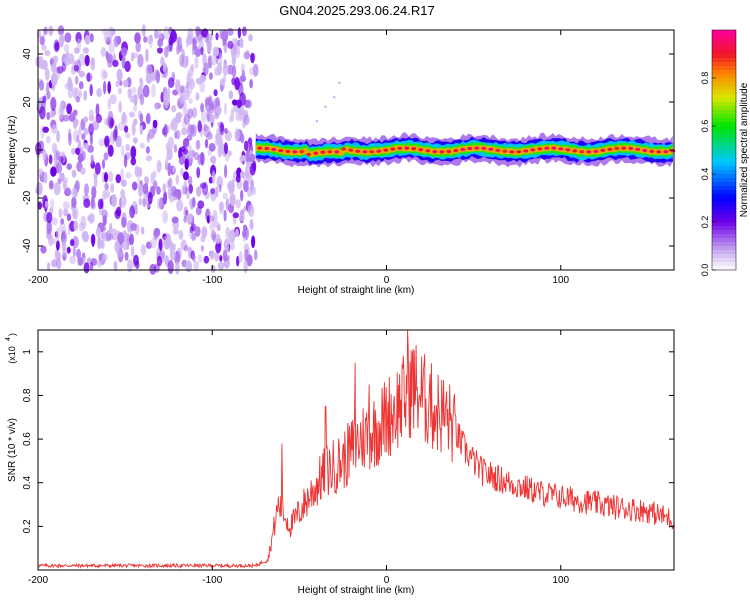  What do you see at coordinates (705, 78) in the screenshot?
I see `colorbar-tick-label: 0.8` at bounding box center [705, 78].